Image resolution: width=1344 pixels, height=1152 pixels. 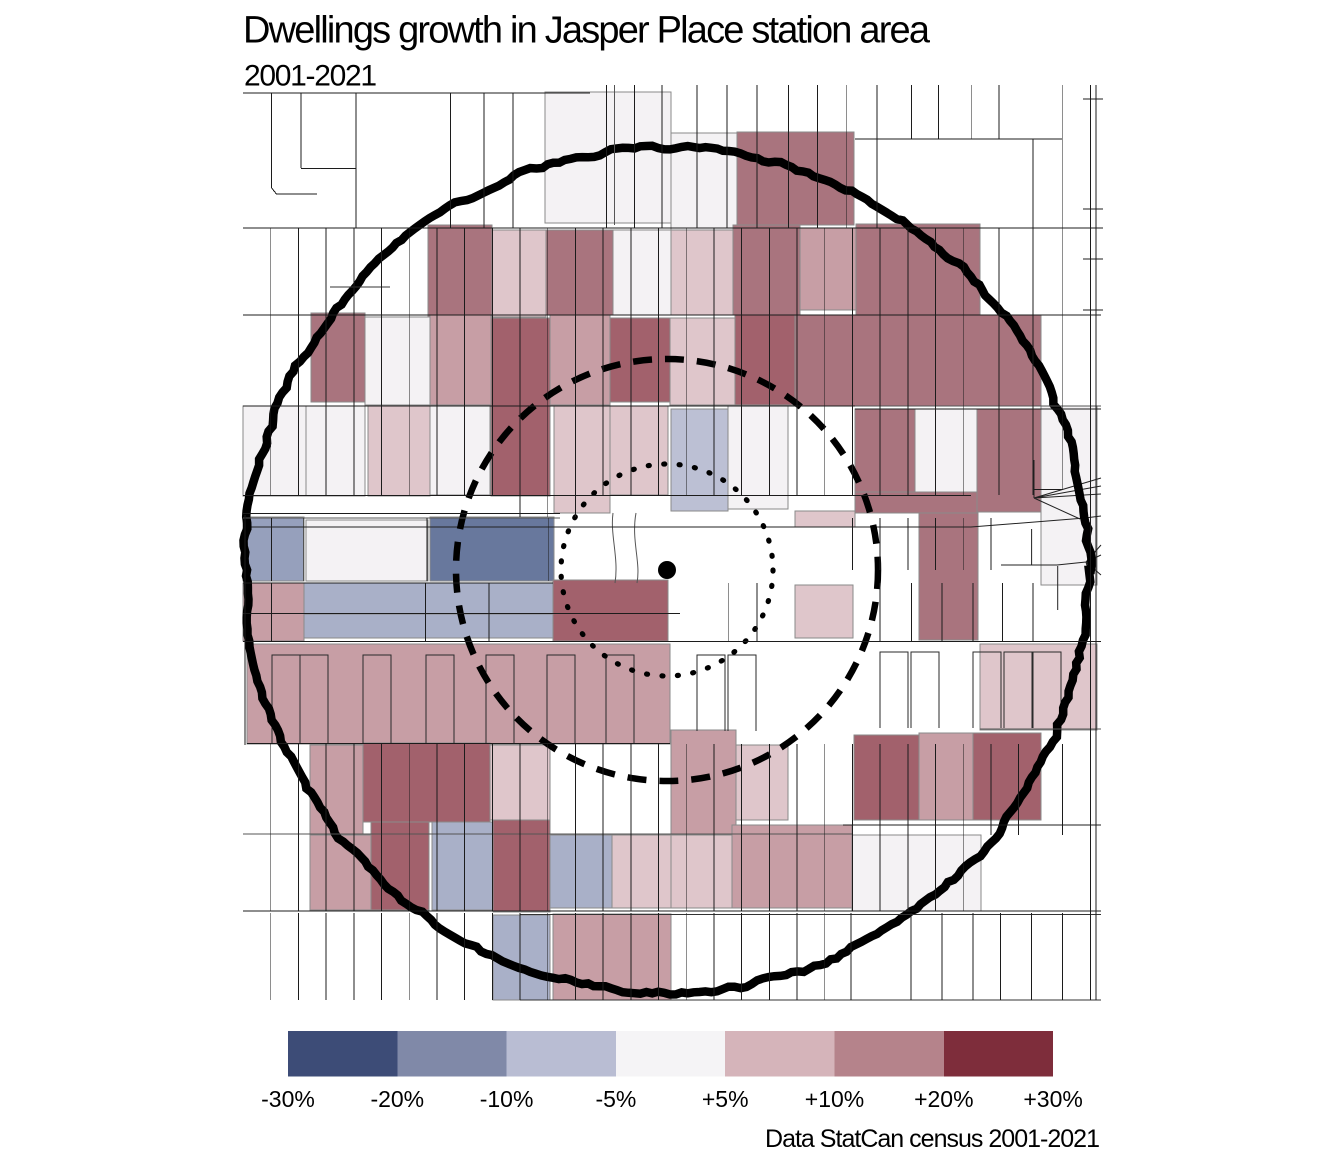 I want to click on svg-text: -30%, so click(x=288, y=1099).